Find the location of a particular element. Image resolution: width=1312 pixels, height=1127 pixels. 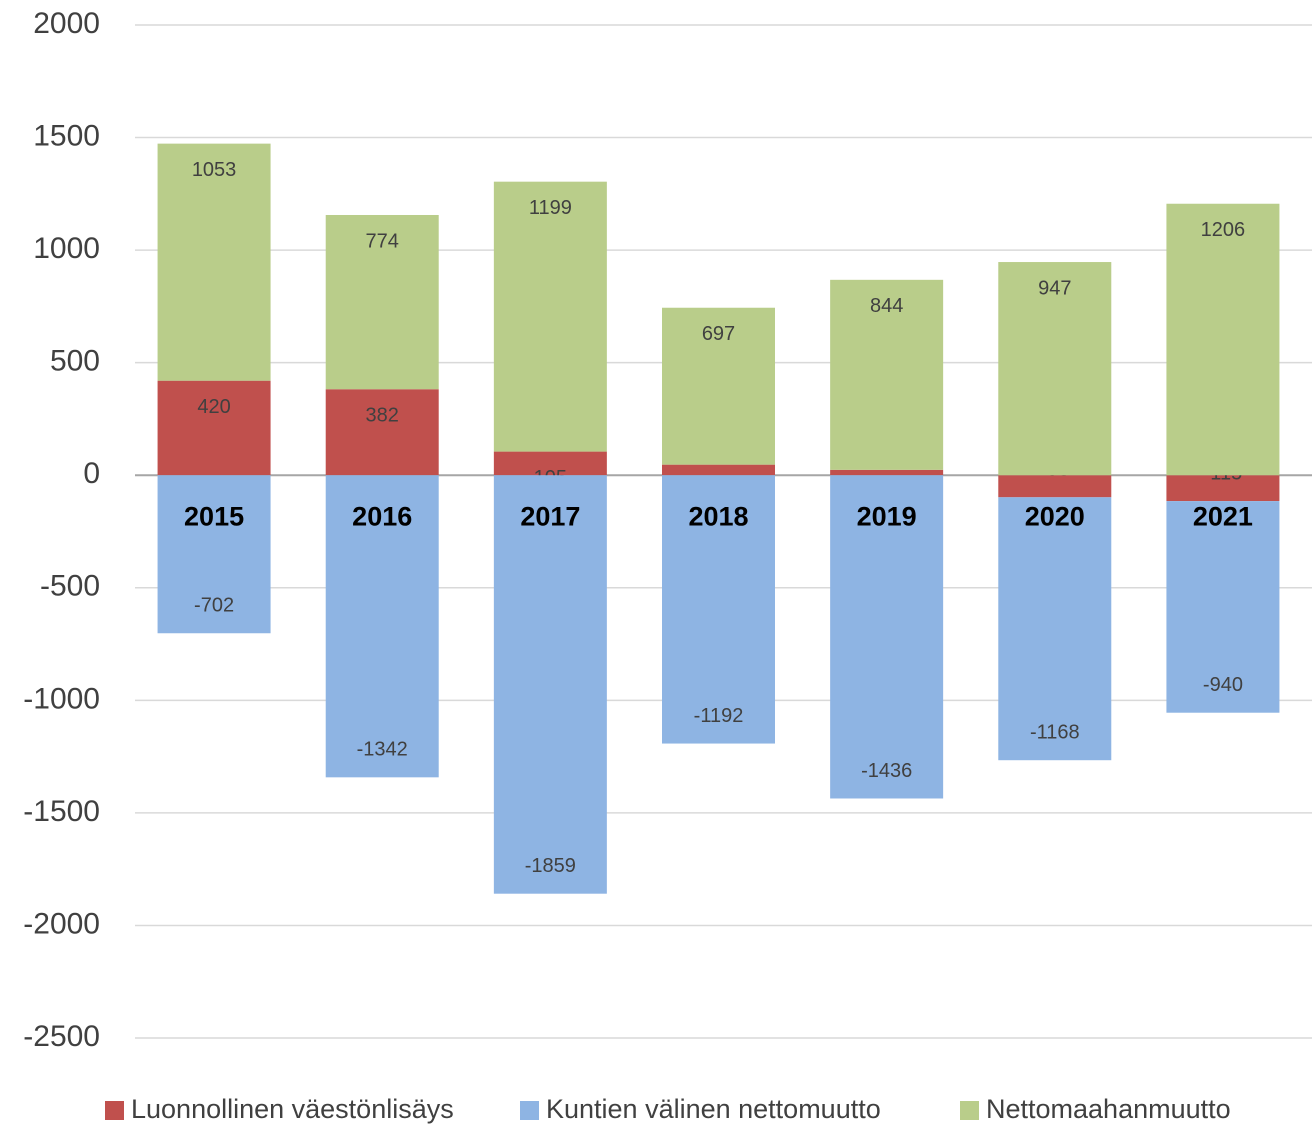

data-label: 697 is located at coordinates (718, 334).